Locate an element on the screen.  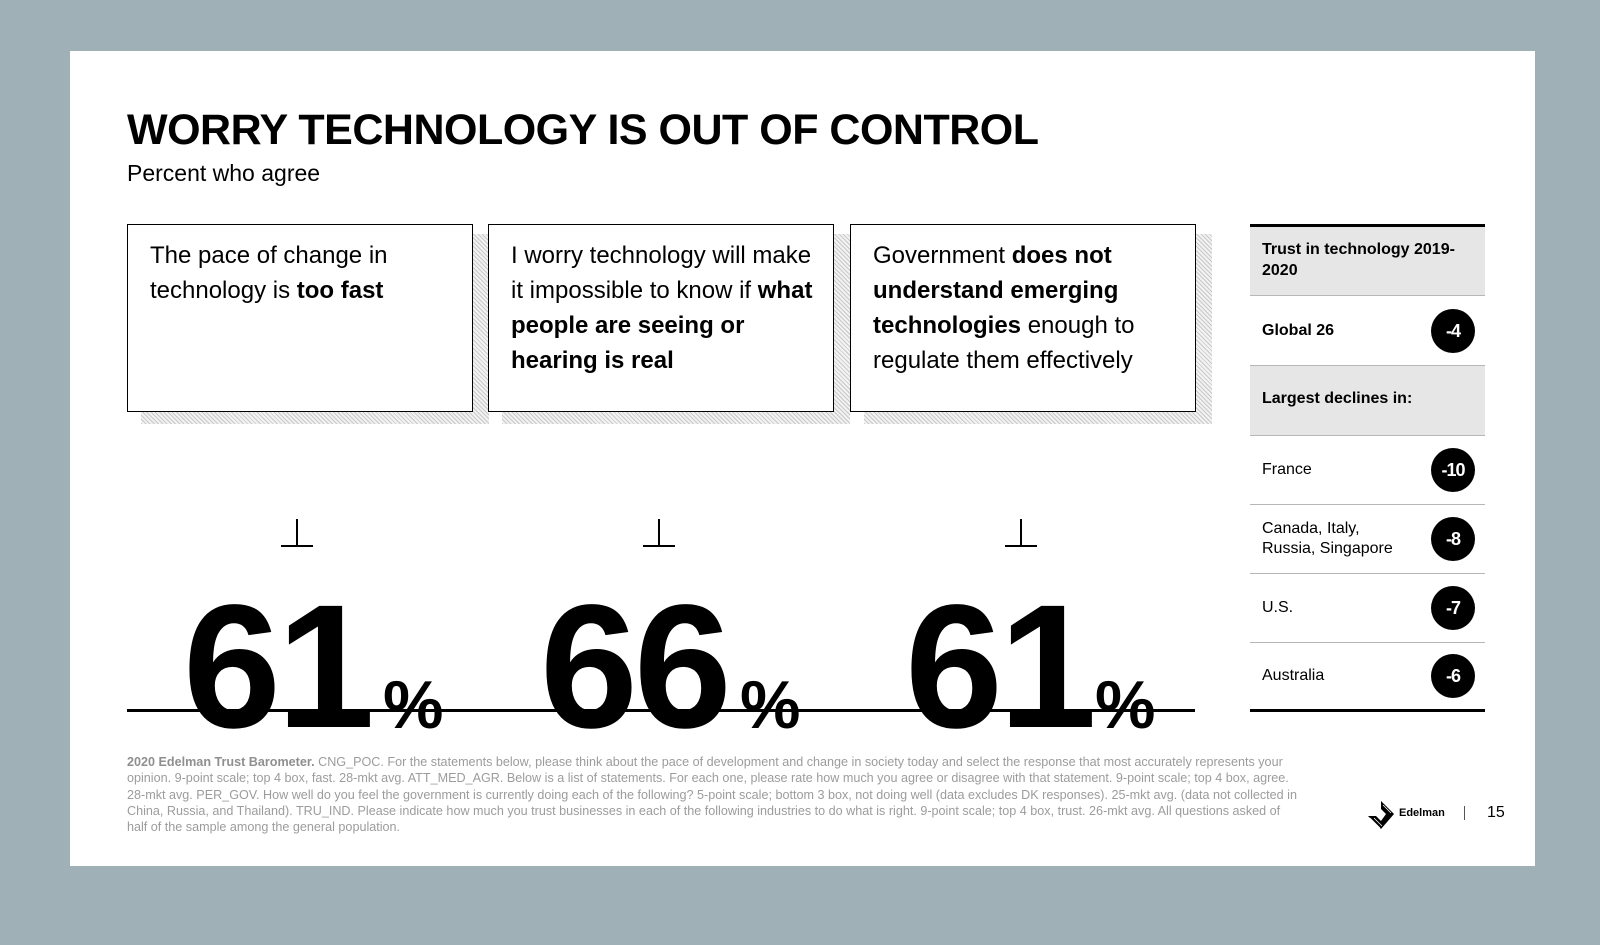
sidebar-row-decline: France -10 is located at coordinates (1367, 470).